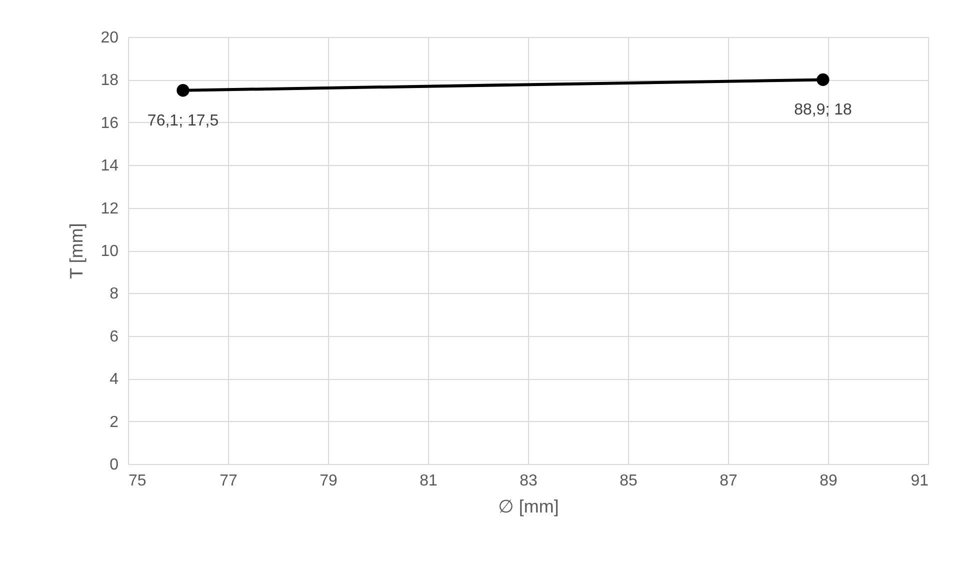 The width and height of the screenshot is (966, 582). I want to click on y-tick-label: 18, so click(109, 81).